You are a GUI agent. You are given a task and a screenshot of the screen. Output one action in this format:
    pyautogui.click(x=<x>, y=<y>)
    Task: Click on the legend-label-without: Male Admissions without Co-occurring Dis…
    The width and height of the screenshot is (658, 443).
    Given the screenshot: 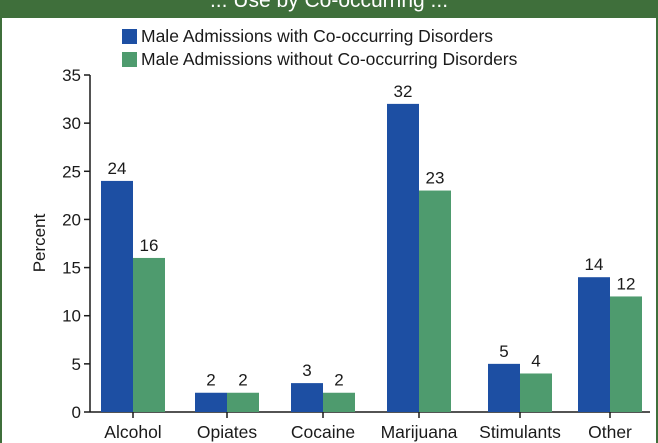 What is the action you would take?
    pyautogui.click(x=329, y=59)
    